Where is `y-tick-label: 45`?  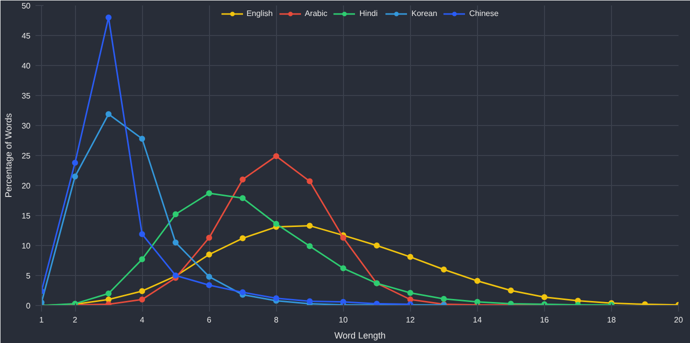
y-tick-label: 45 is located at coordinates (27, 36).